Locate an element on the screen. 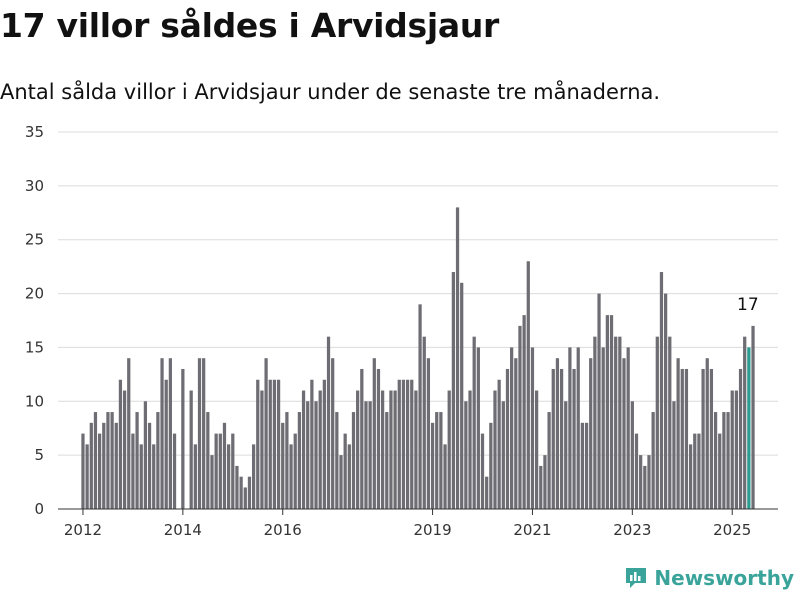 The image size is (800, 600). y-tick-label: 0 is located at coordinates (39, 509).